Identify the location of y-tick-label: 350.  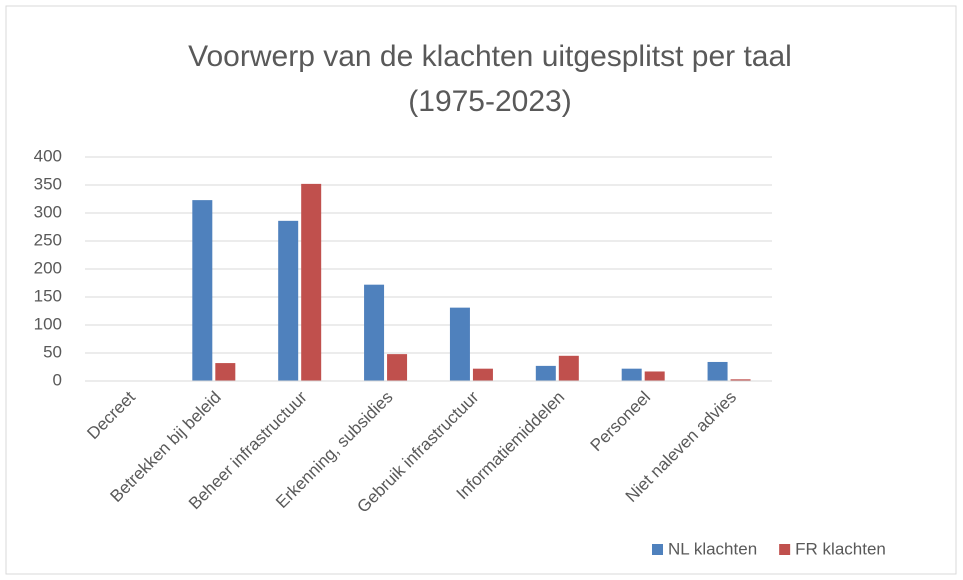
(48, 183).